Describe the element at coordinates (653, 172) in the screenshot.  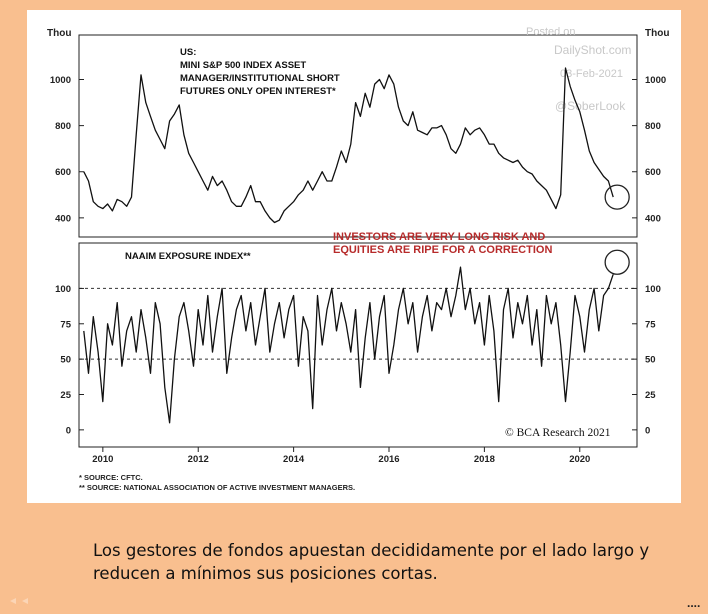
I see `y-tick-label-right: 600` at that location.